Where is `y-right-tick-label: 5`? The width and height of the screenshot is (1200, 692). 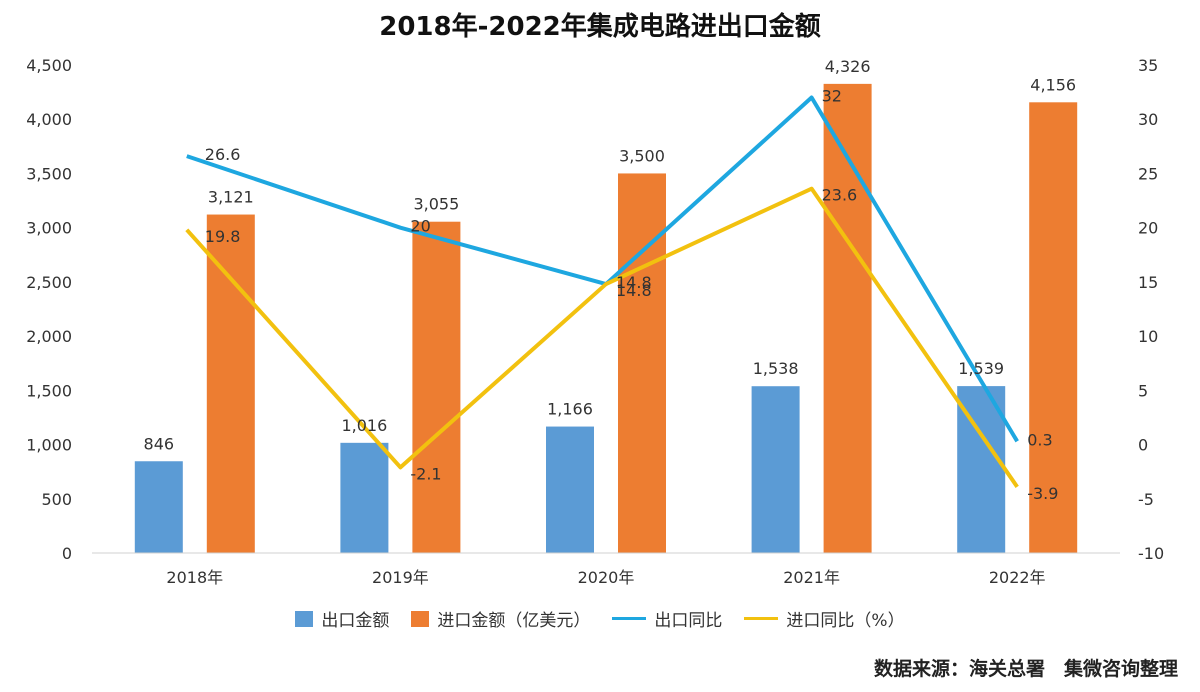 y-right-tick-label: 5 is located at coordinates (1143, 390).